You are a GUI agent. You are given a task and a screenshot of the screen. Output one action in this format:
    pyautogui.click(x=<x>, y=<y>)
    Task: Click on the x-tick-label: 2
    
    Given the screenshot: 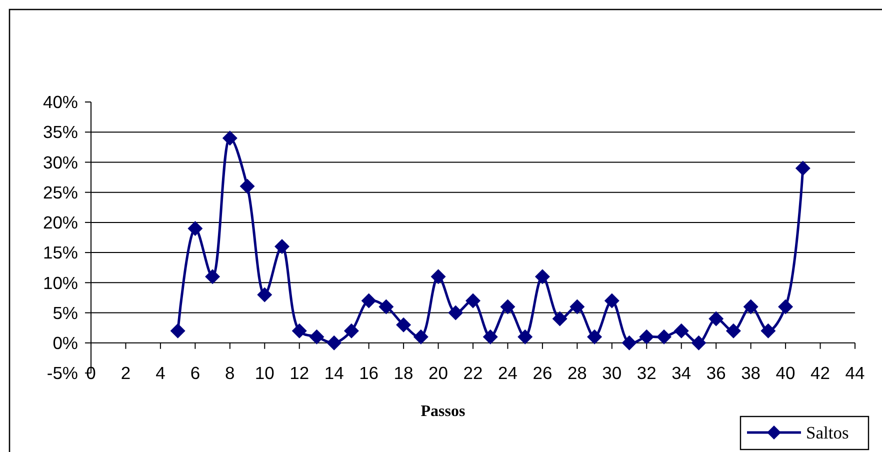 What is the action you would take?
    pyautogui.click(x=125, y=373)
    